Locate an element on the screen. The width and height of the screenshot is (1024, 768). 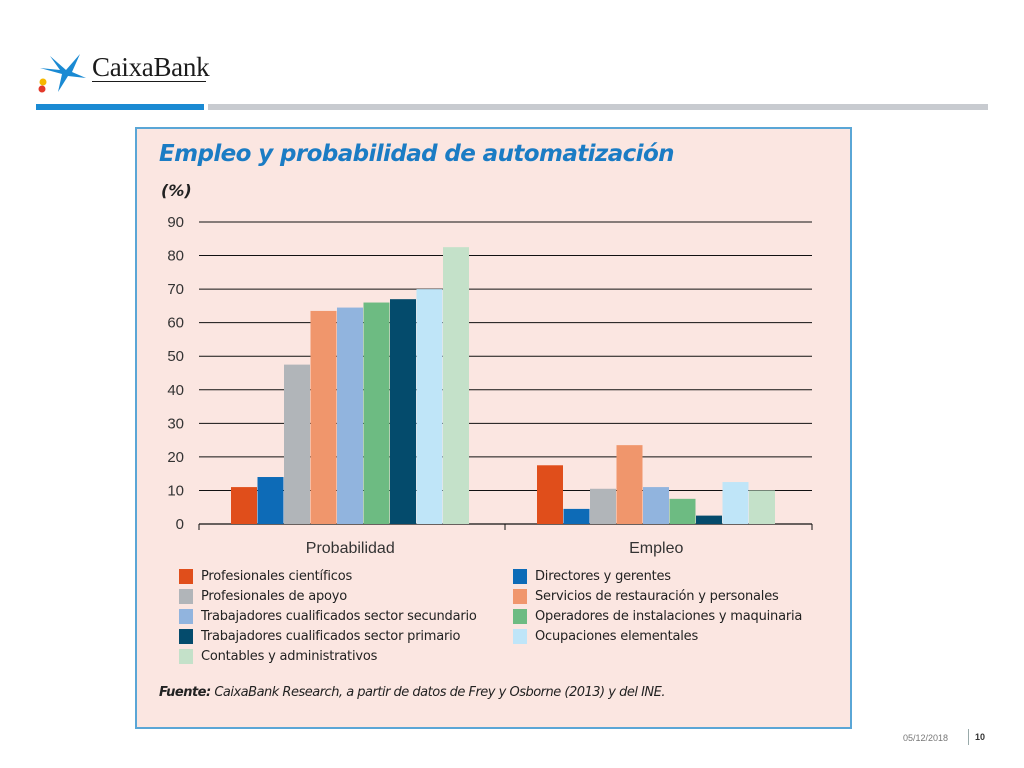
header-accent-bar is located at coordinates (120, 107).